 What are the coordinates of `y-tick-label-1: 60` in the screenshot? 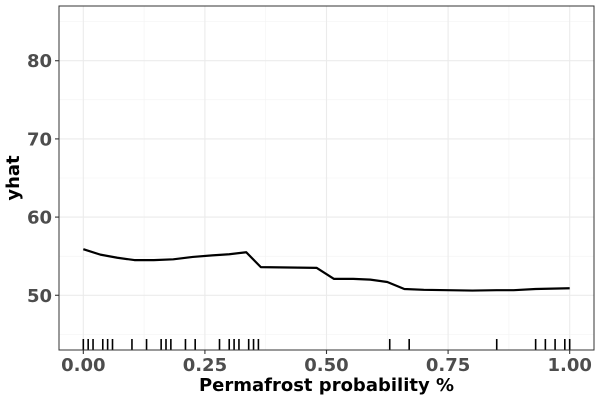 It's located at (39, 218).